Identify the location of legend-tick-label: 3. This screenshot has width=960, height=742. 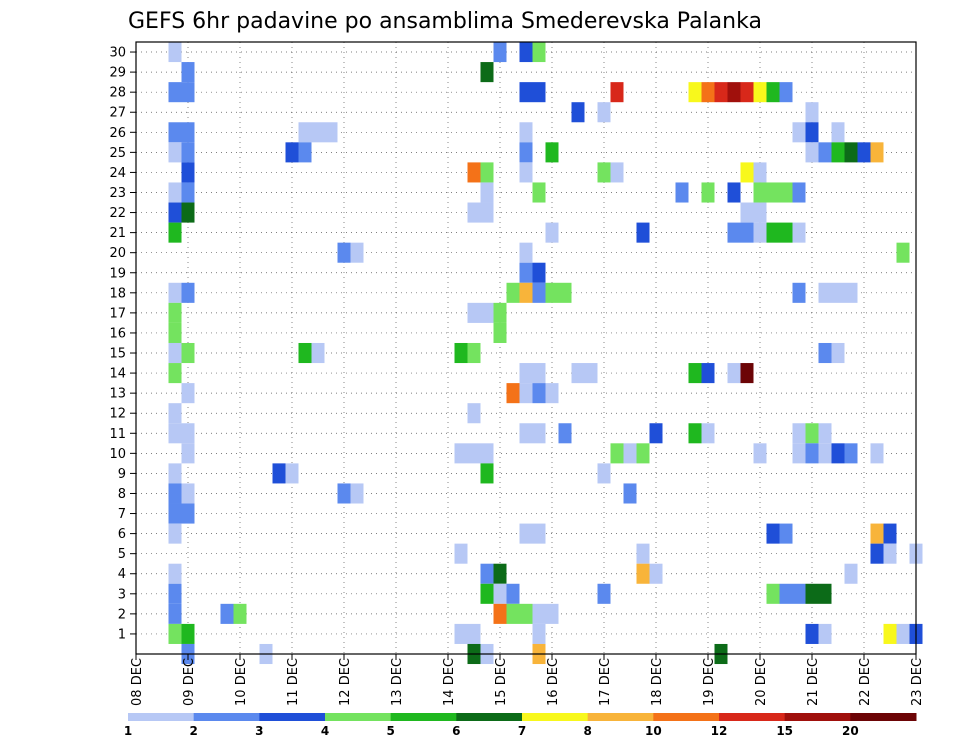
(259, 731).